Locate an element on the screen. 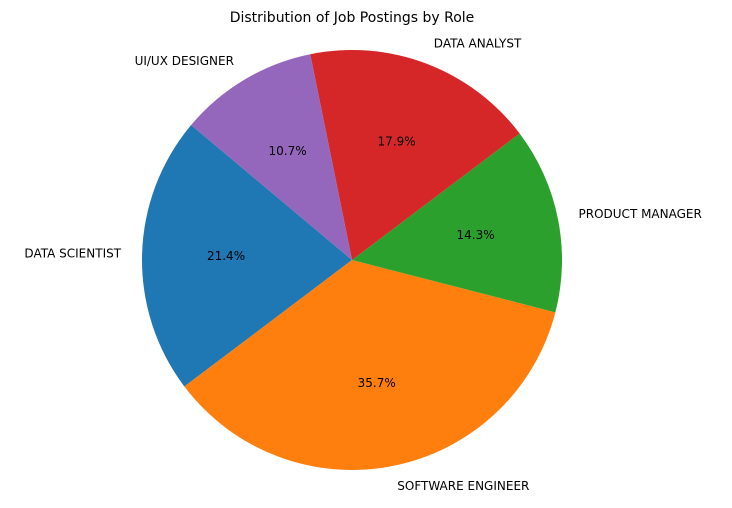  slice-percent-software-engineer: 35.7% is located at coordinates (377, 383).